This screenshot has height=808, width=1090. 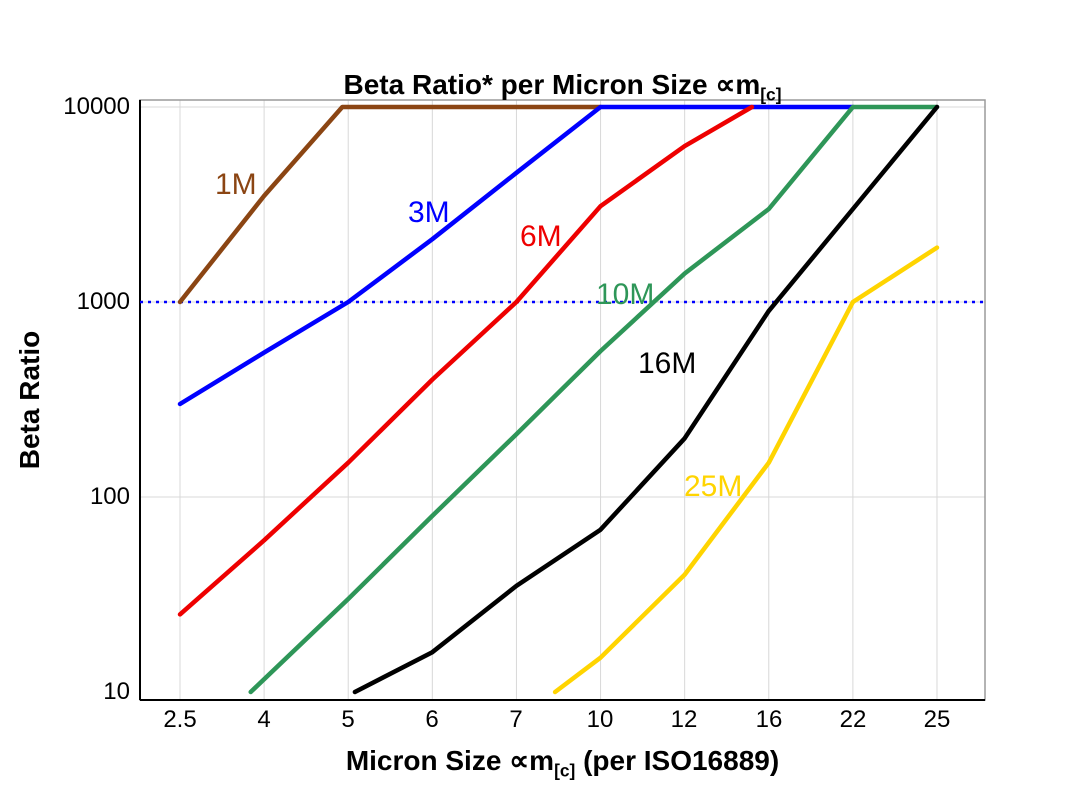 I want to click on series-label-3M: 3M, so click(x=429, y=212).